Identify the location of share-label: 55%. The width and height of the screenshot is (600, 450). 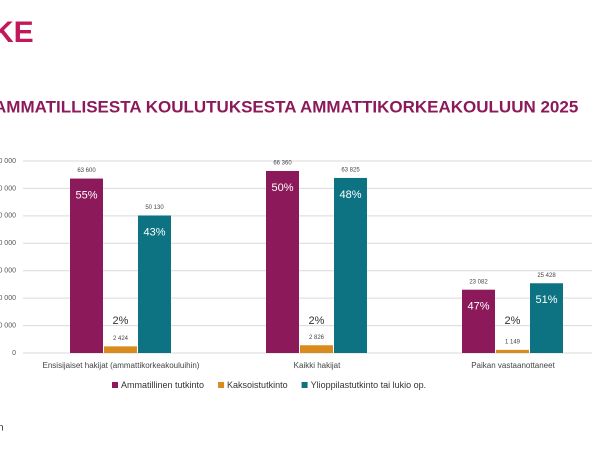
(86, 195).